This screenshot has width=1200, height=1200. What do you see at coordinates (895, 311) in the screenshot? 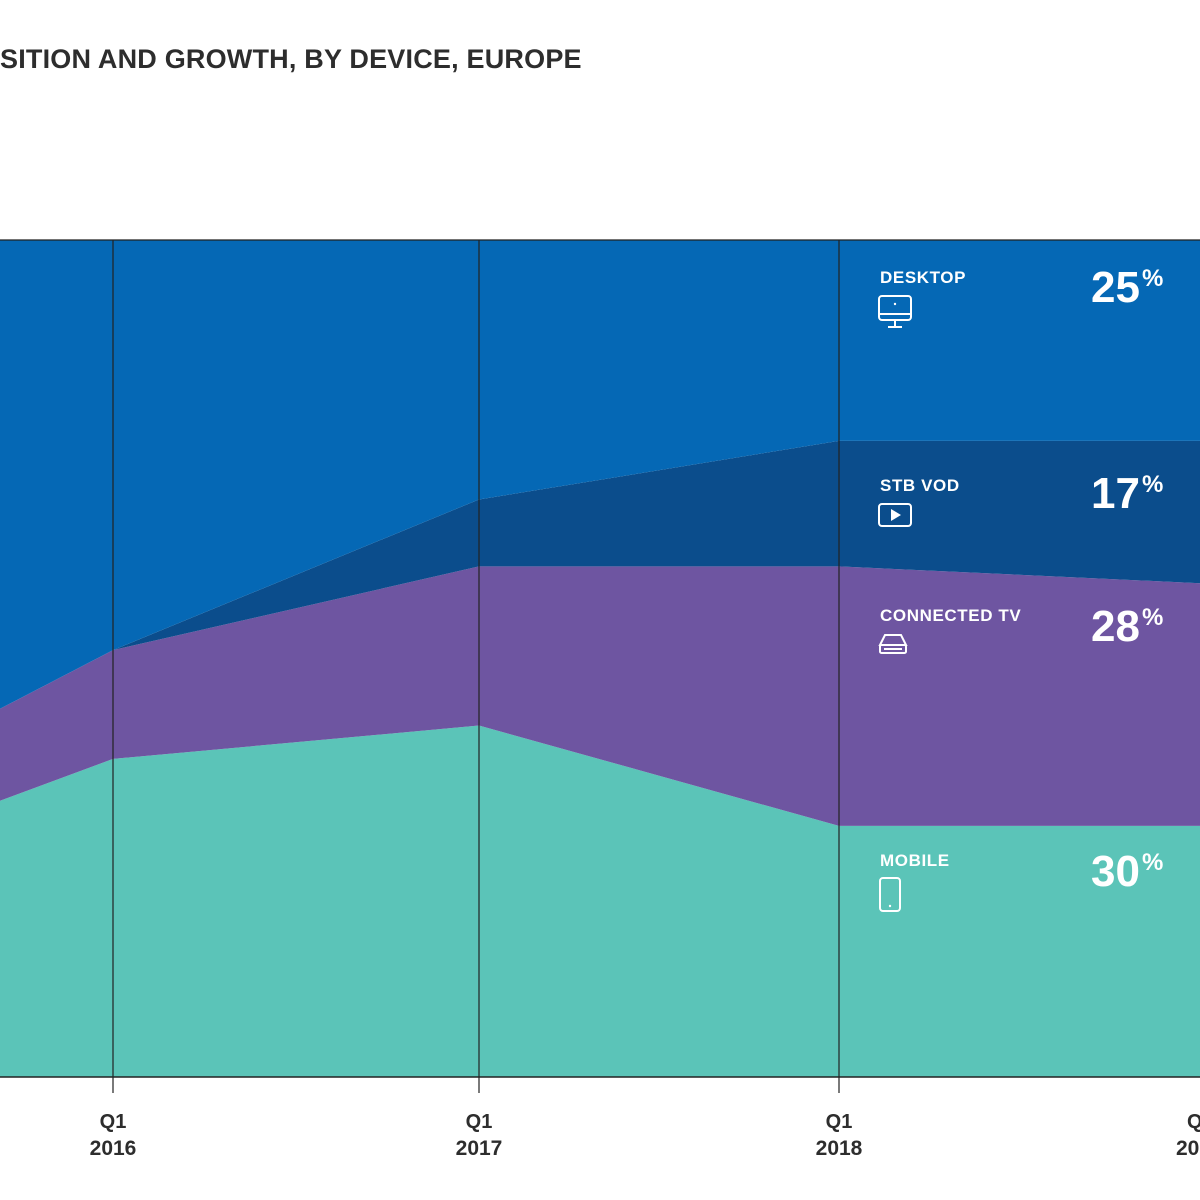
I see `desktop-monitor-icon` at bounding box center [895, 311].